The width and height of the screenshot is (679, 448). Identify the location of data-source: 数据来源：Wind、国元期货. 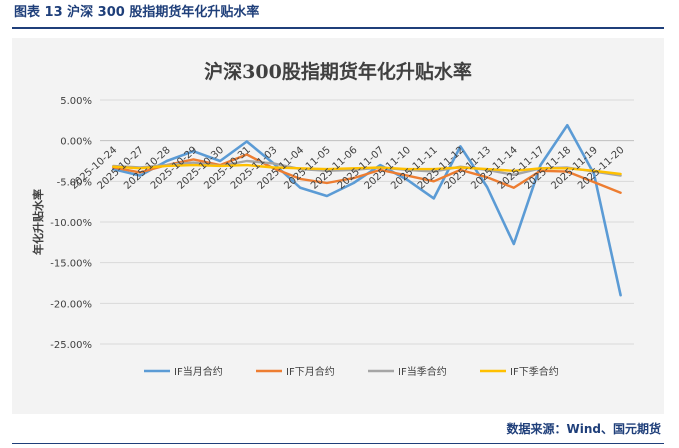
(583, 429).